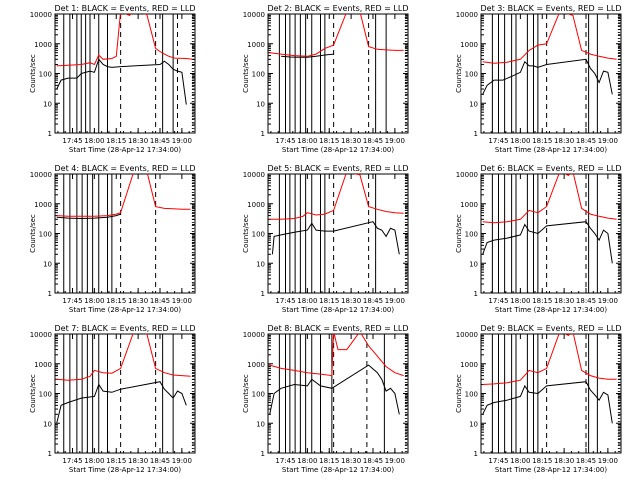 This screenshot has width=640, height=480. What do you see at coordinates (551, 168) in the screenshot?
I see `panel-title: Det 6: BLACK = Events, RED = LLD` at bounding box center [551, 168].